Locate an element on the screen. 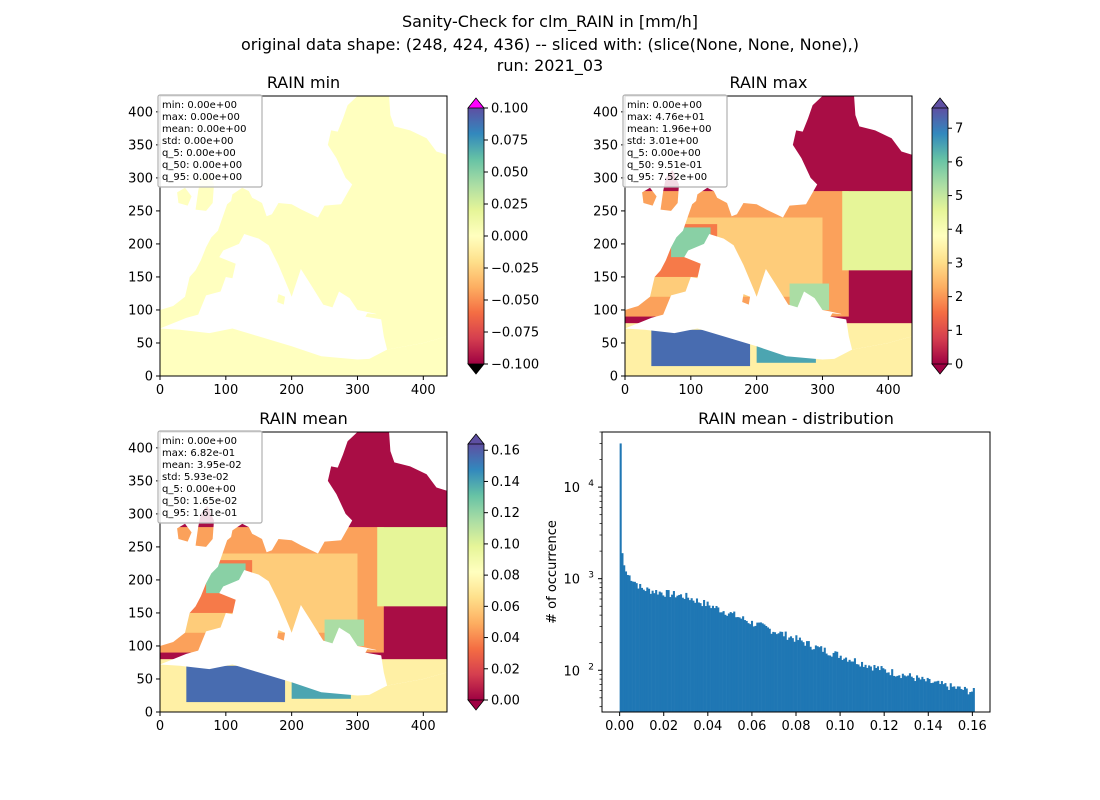 The image size is (1100, 800). stats-line: q_5: 0.00e+00 is located at coordinates (199, 489).